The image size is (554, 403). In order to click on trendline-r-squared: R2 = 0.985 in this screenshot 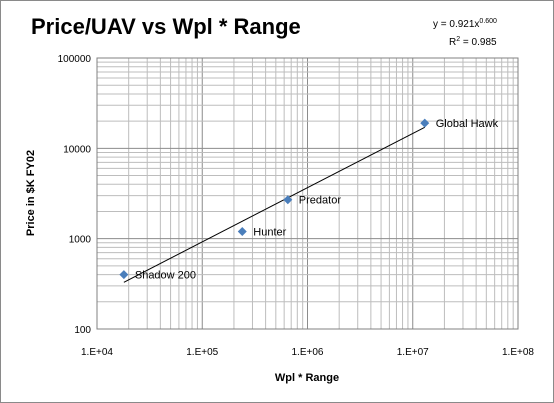, I will do `click(473, 42)`.